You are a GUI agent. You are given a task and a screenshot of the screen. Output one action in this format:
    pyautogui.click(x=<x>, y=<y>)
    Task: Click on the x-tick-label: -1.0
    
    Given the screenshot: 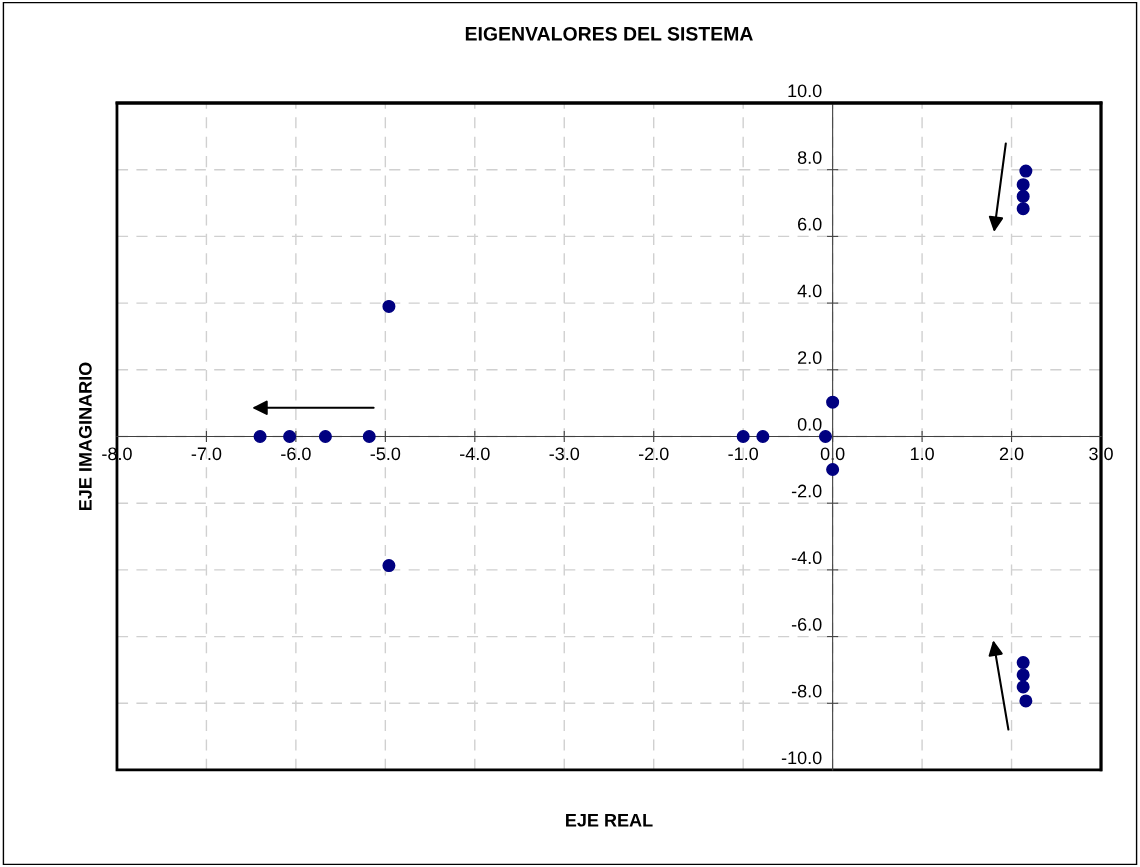 What is the action you would take?
    pyautogui.click(x=743, y=454)
    